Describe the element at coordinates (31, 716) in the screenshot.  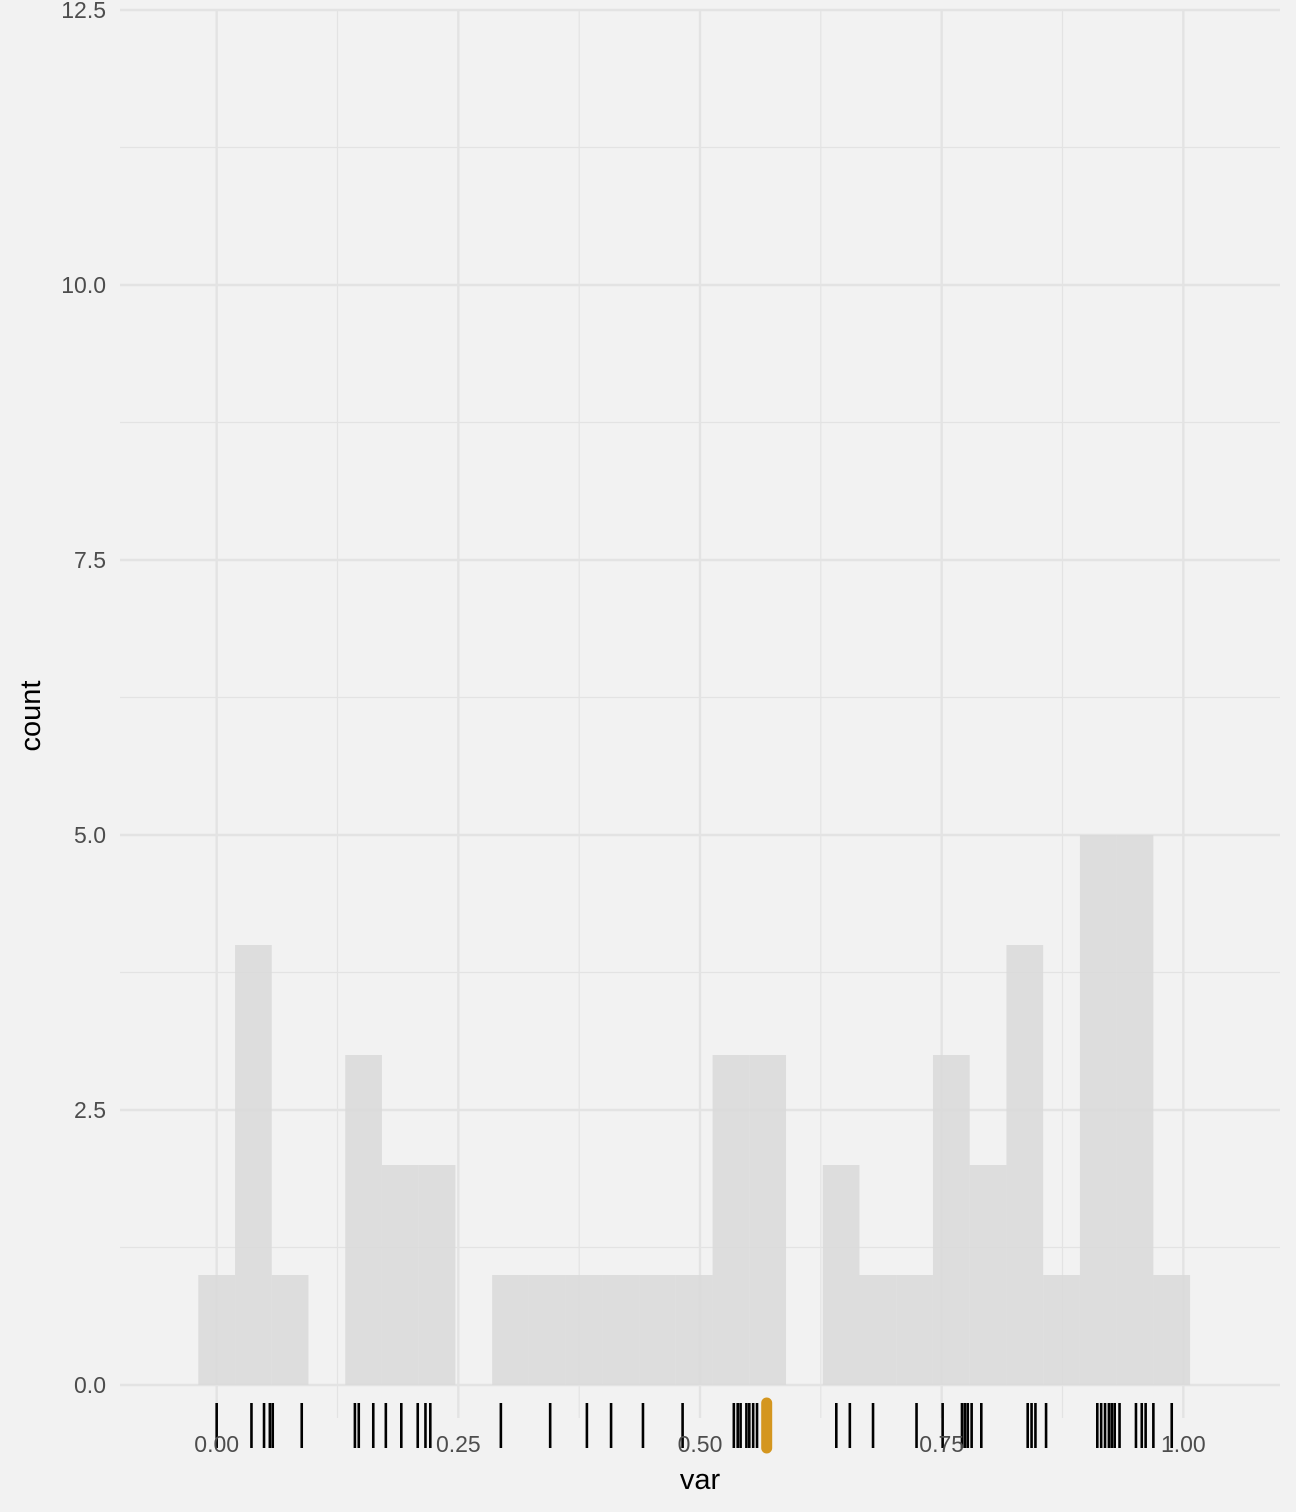
I see `y-axis-title: count` at that location.